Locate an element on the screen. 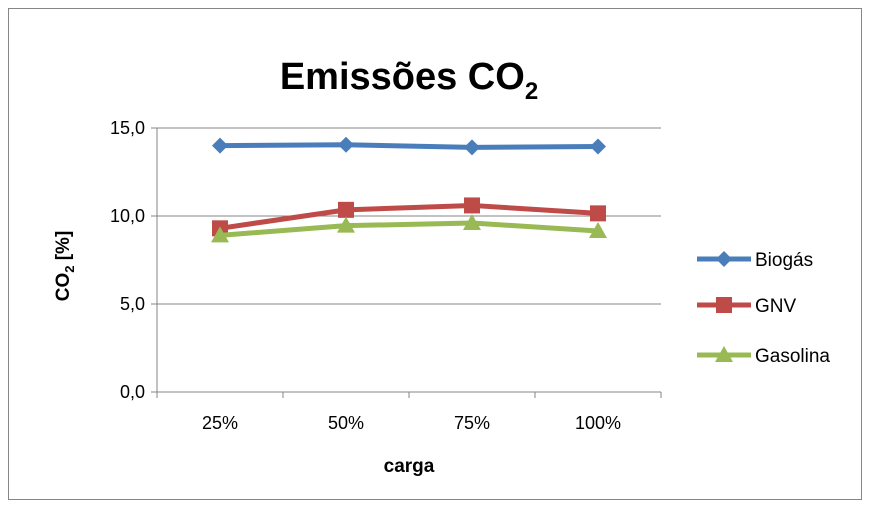 This screenshot has height=506, width=869. chart-title: Emissões CO2 is located at coordinates (409, 80).